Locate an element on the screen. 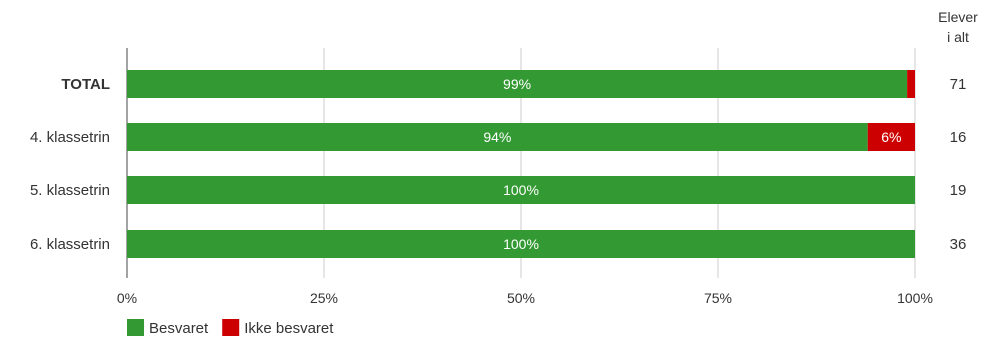  category-label: 4. klassetrin is located at coordinates (70, 137).